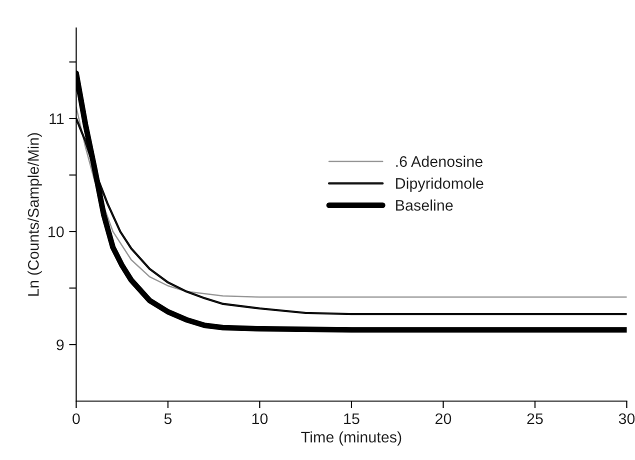 This screenshot has height=460, width=635. What do you see at coordinates (76, 418) in the screenshot?
I see `x-tick-label: 0` at bounding box center [76, 418].